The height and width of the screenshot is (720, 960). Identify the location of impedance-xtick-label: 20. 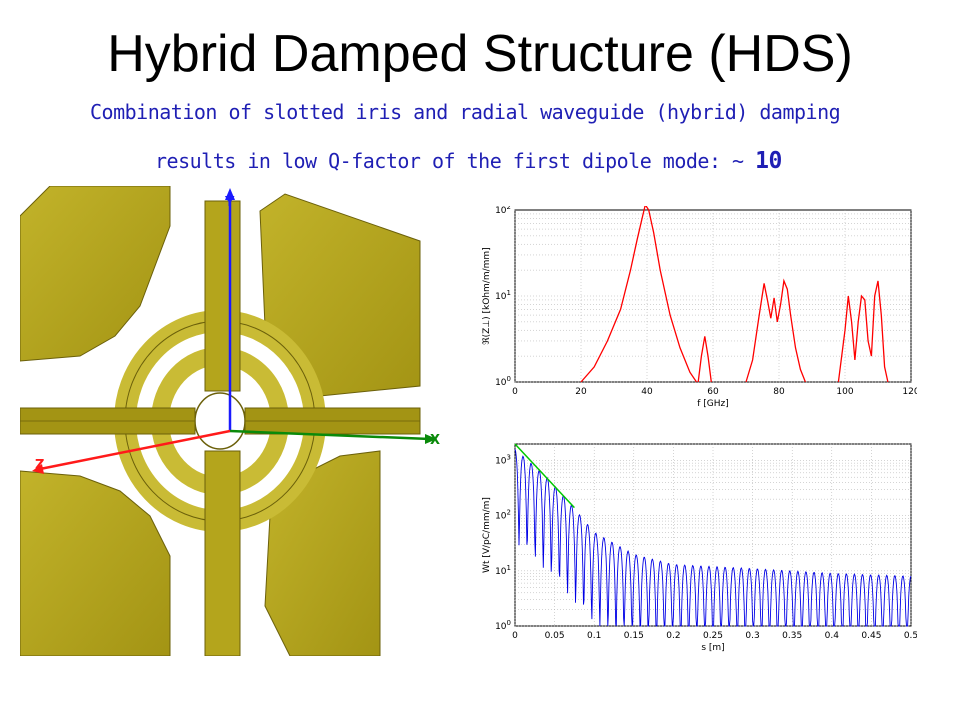
(581, 392).